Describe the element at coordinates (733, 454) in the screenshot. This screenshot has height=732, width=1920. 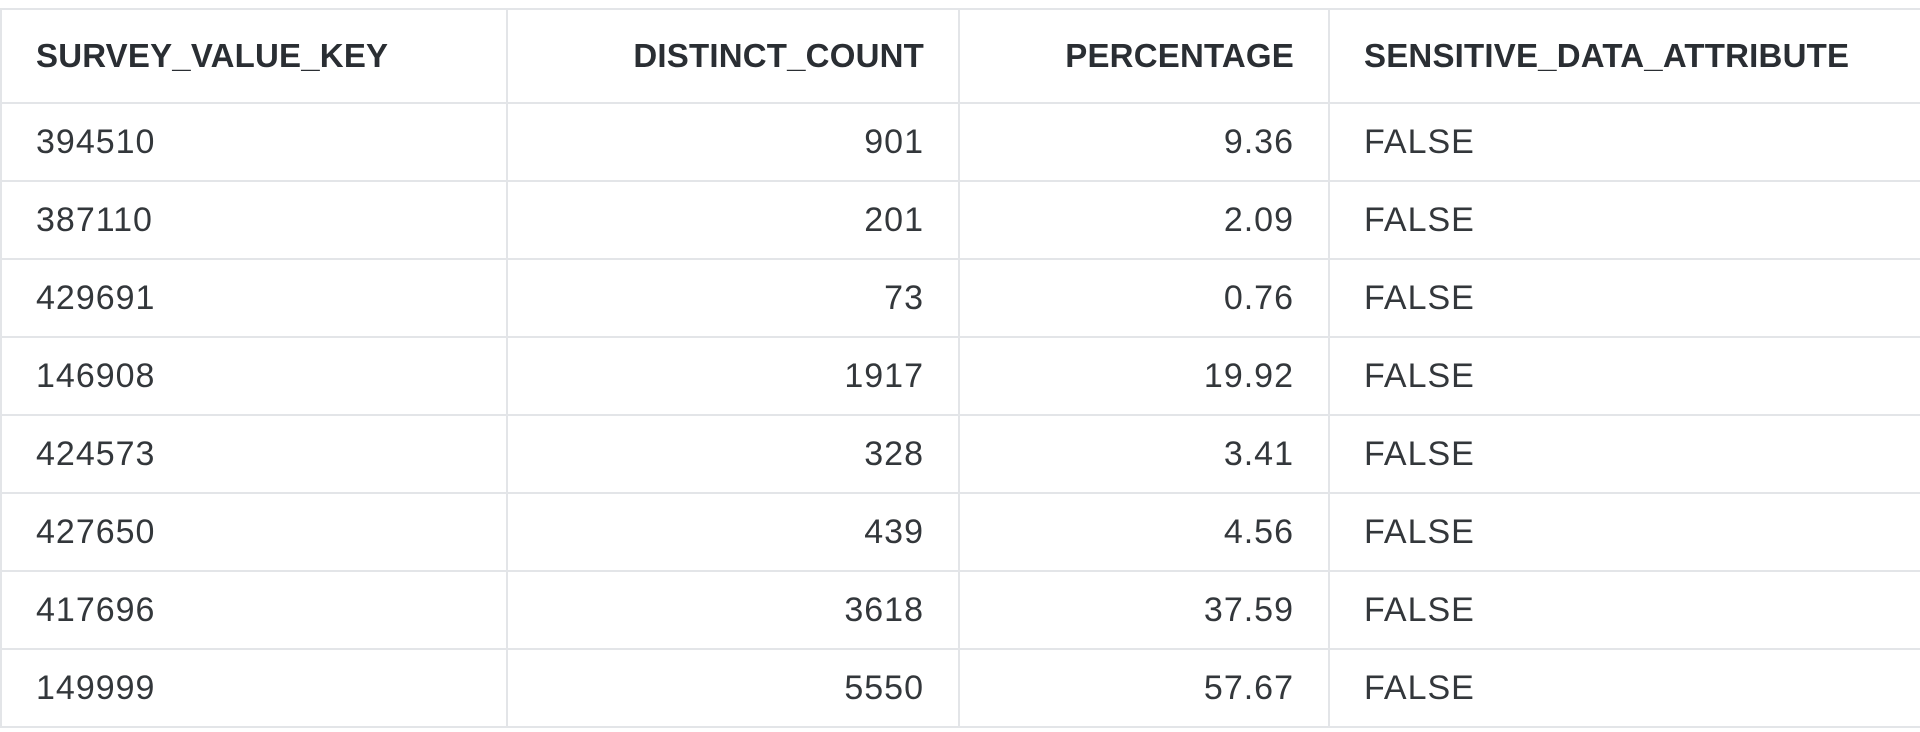
I see `cell-distinct-count: 328` at that location.